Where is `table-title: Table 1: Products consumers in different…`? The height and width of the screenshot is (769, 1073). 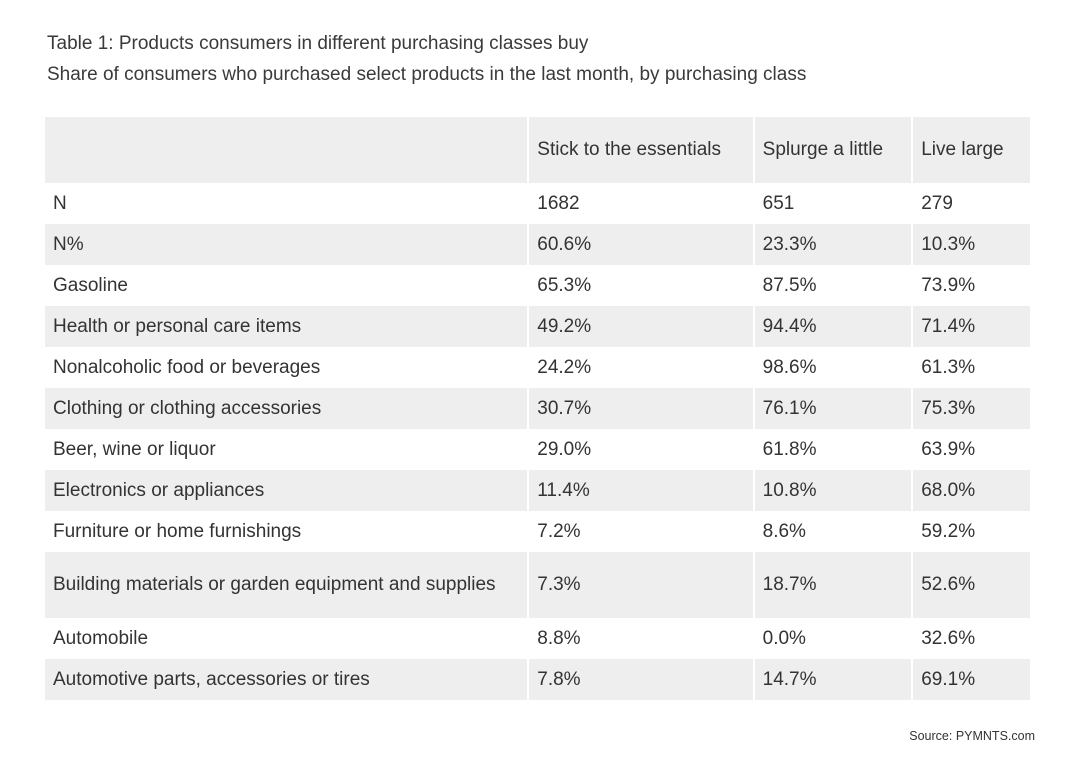 table-title: Table 1: Products consumers in different… is located at coordinates (318, 43).